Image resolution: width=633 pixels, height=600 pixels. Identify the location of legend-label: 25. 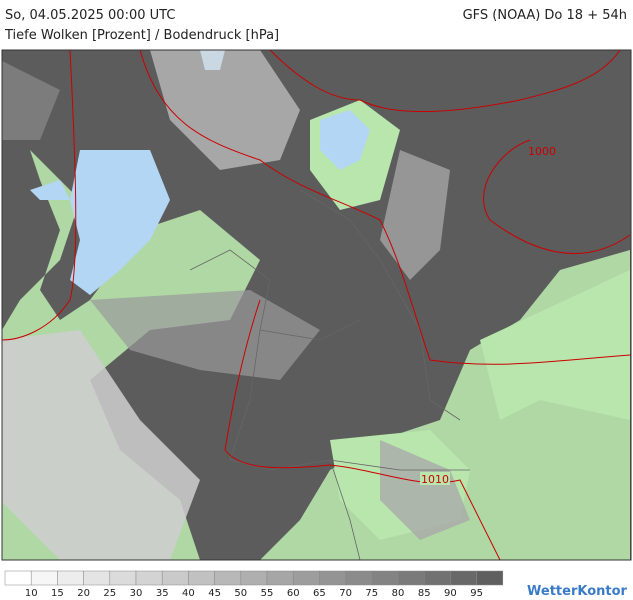
(109, 593).